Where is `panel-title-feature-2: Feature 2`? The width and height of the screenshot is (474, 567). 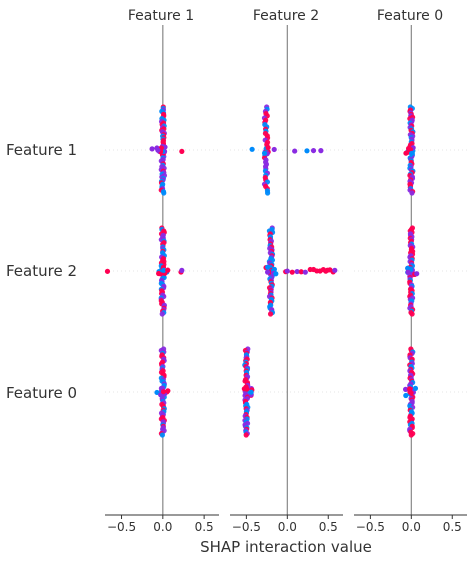
panel-title-feature-2: Feature 2 is located at coordinates (286, 16).